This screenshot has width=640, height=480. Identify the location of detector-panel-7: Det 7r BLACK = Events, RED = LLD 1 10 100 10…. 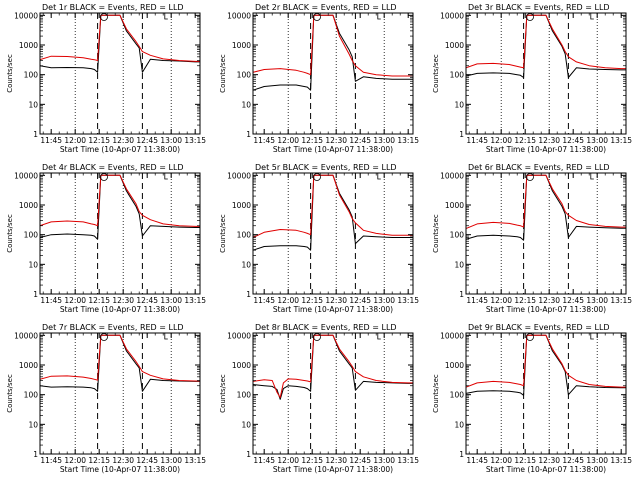
(106, 398).